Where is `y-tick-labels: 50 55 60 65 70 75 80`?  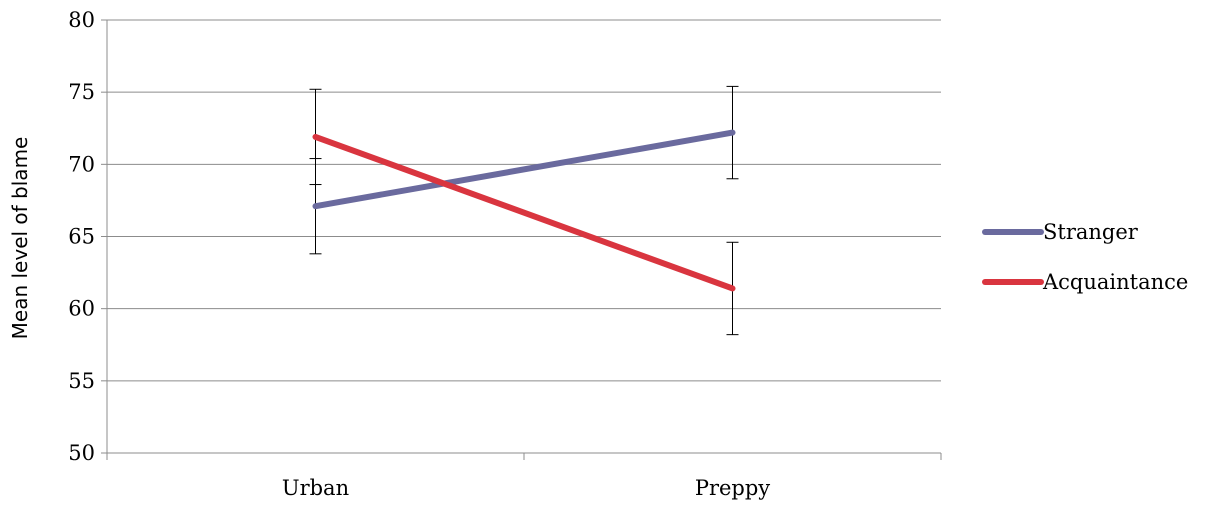 y-tick-labels: 50 55 60 65 70 75 80 is located at coordinates (81, 236).